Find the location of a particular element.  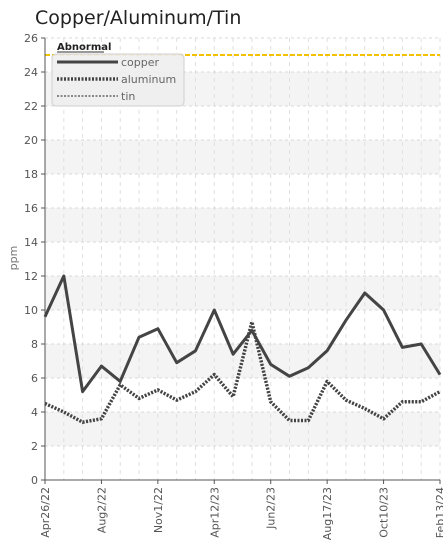

y-tick-label: 26 is located at coordinates (31, 38).